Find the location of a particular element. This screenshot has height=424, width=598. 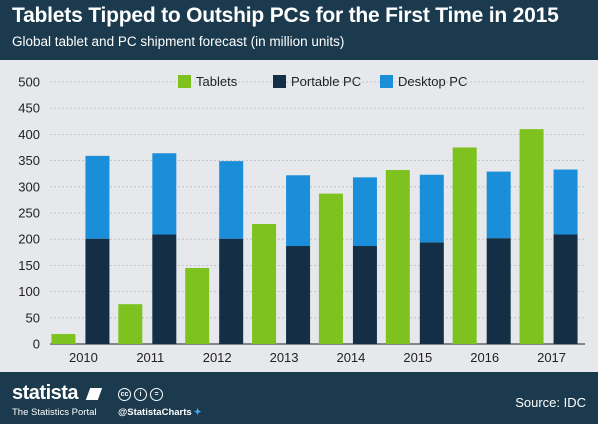

tagline: The Statistics Portal is located at coordinates (54, 412).